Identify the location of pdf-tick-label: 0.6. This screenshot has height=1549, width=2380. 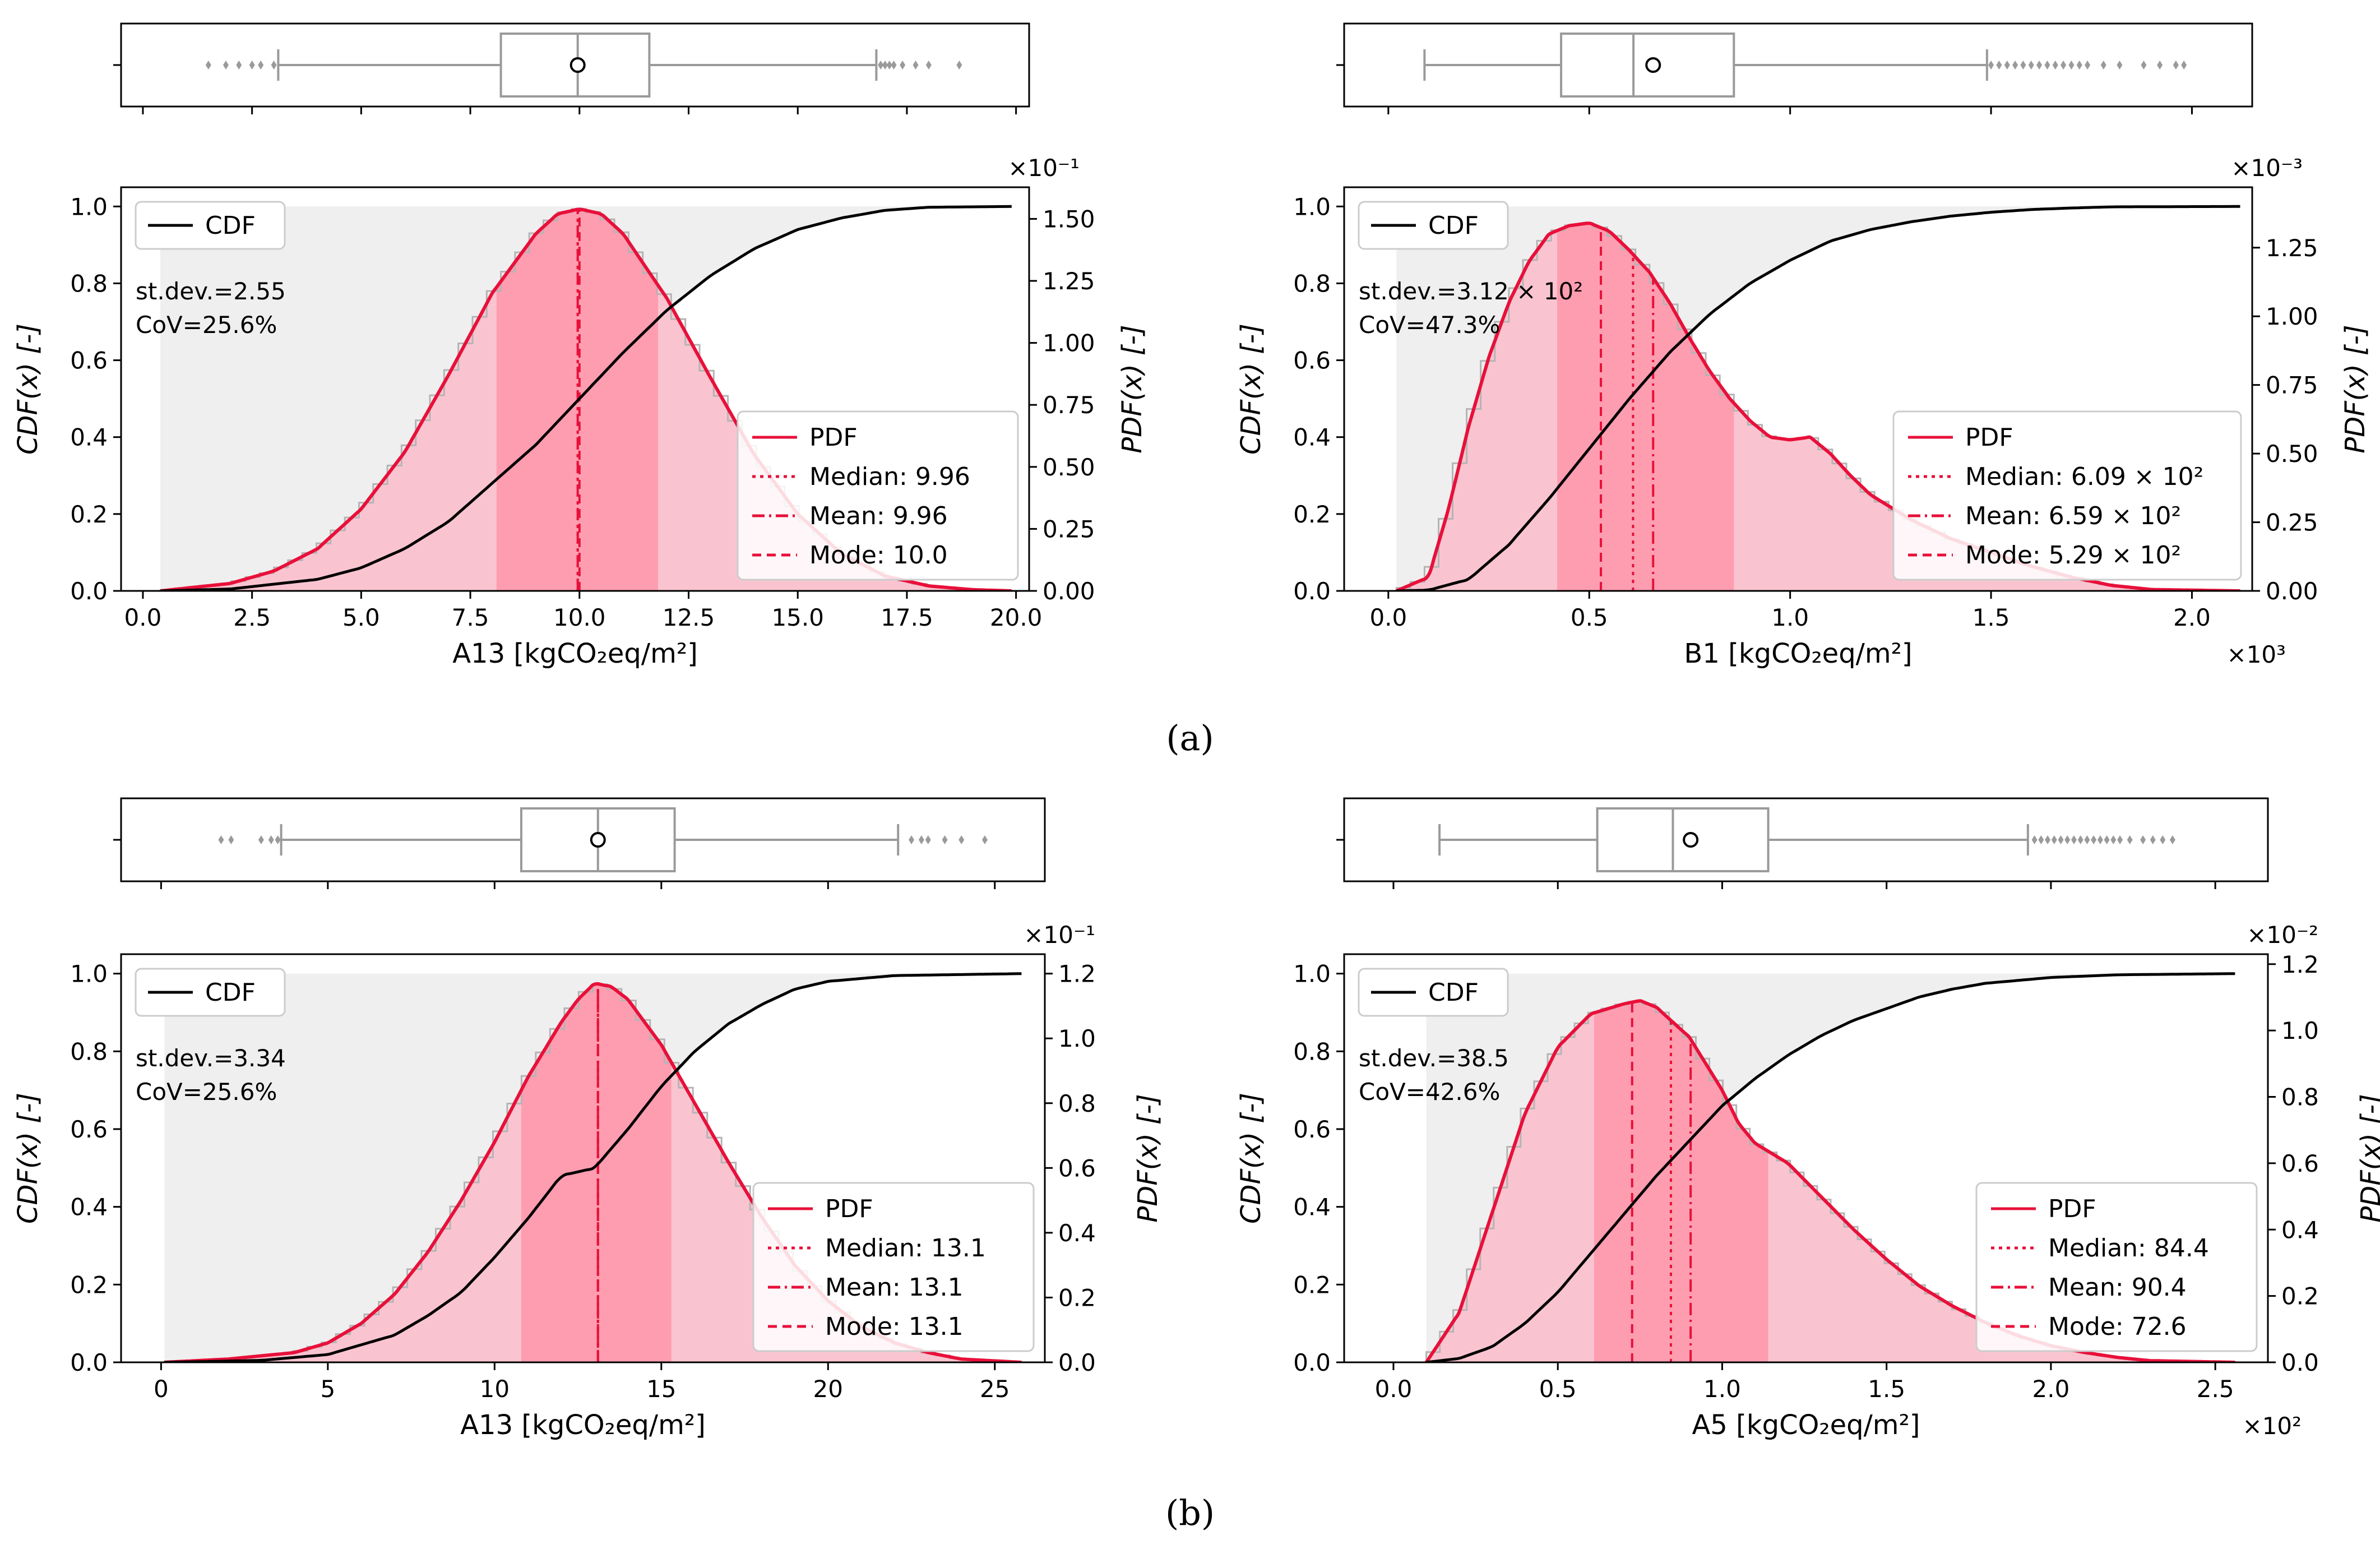
(1077, 1168).